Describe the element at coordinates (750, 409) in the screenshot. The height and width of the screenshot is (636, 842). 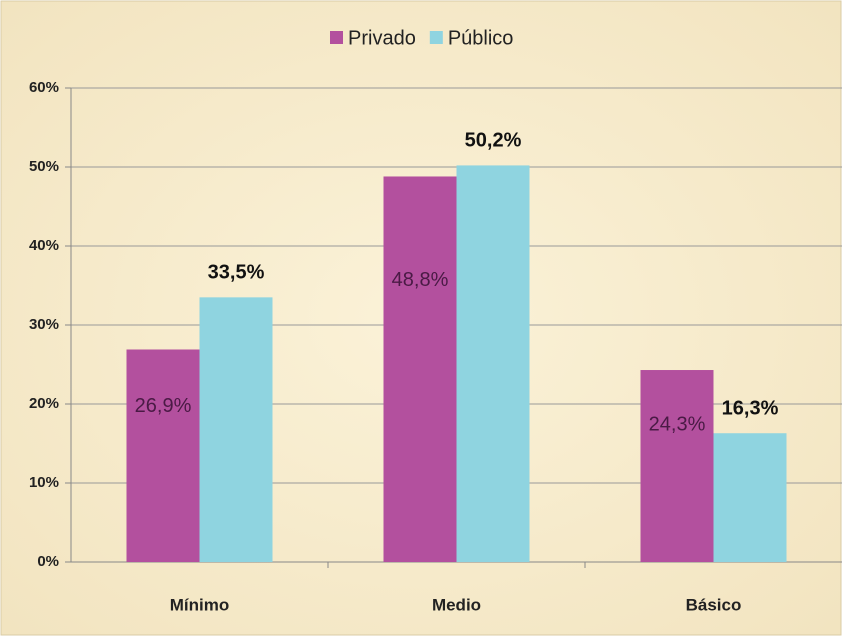
I see `value-label: 16,3%` at that location.